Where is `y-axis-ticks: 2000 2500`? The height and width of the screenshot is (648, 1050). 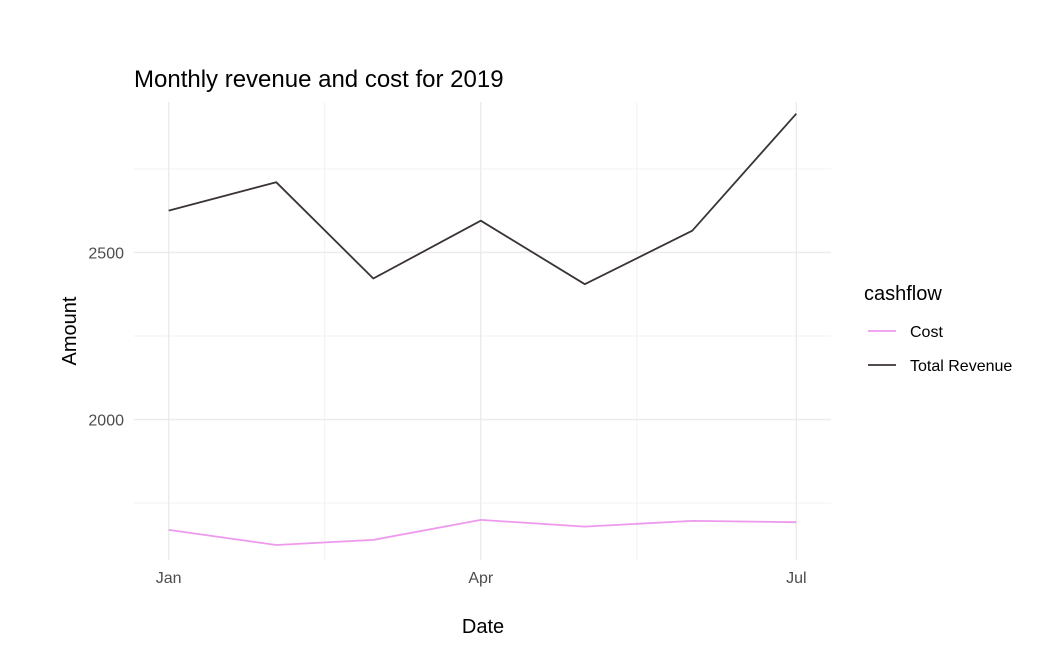
y-axis-ticks: 2000 2500 is located at coordinates (106, 337).